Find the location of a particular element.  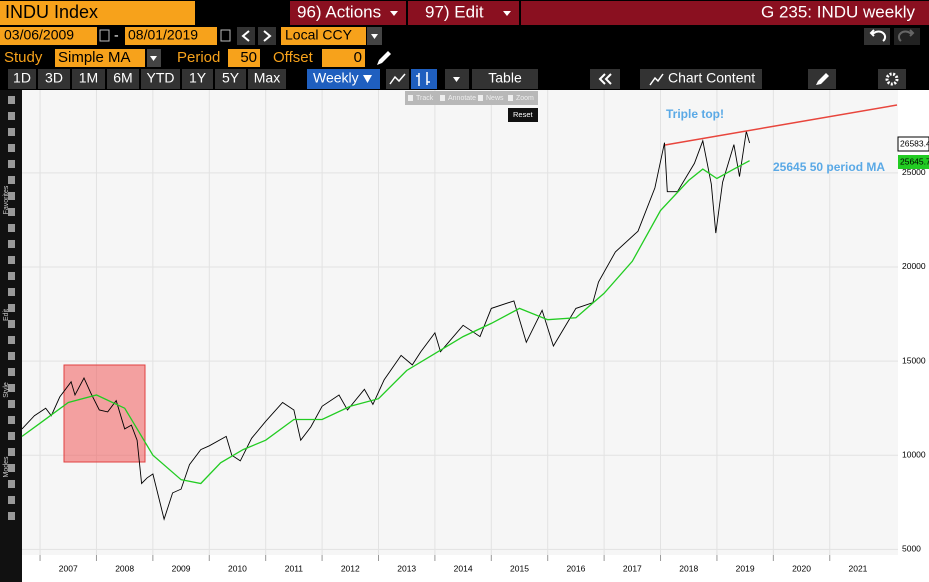

x-tick-label: 2017 is located at coordinates (632, 568).